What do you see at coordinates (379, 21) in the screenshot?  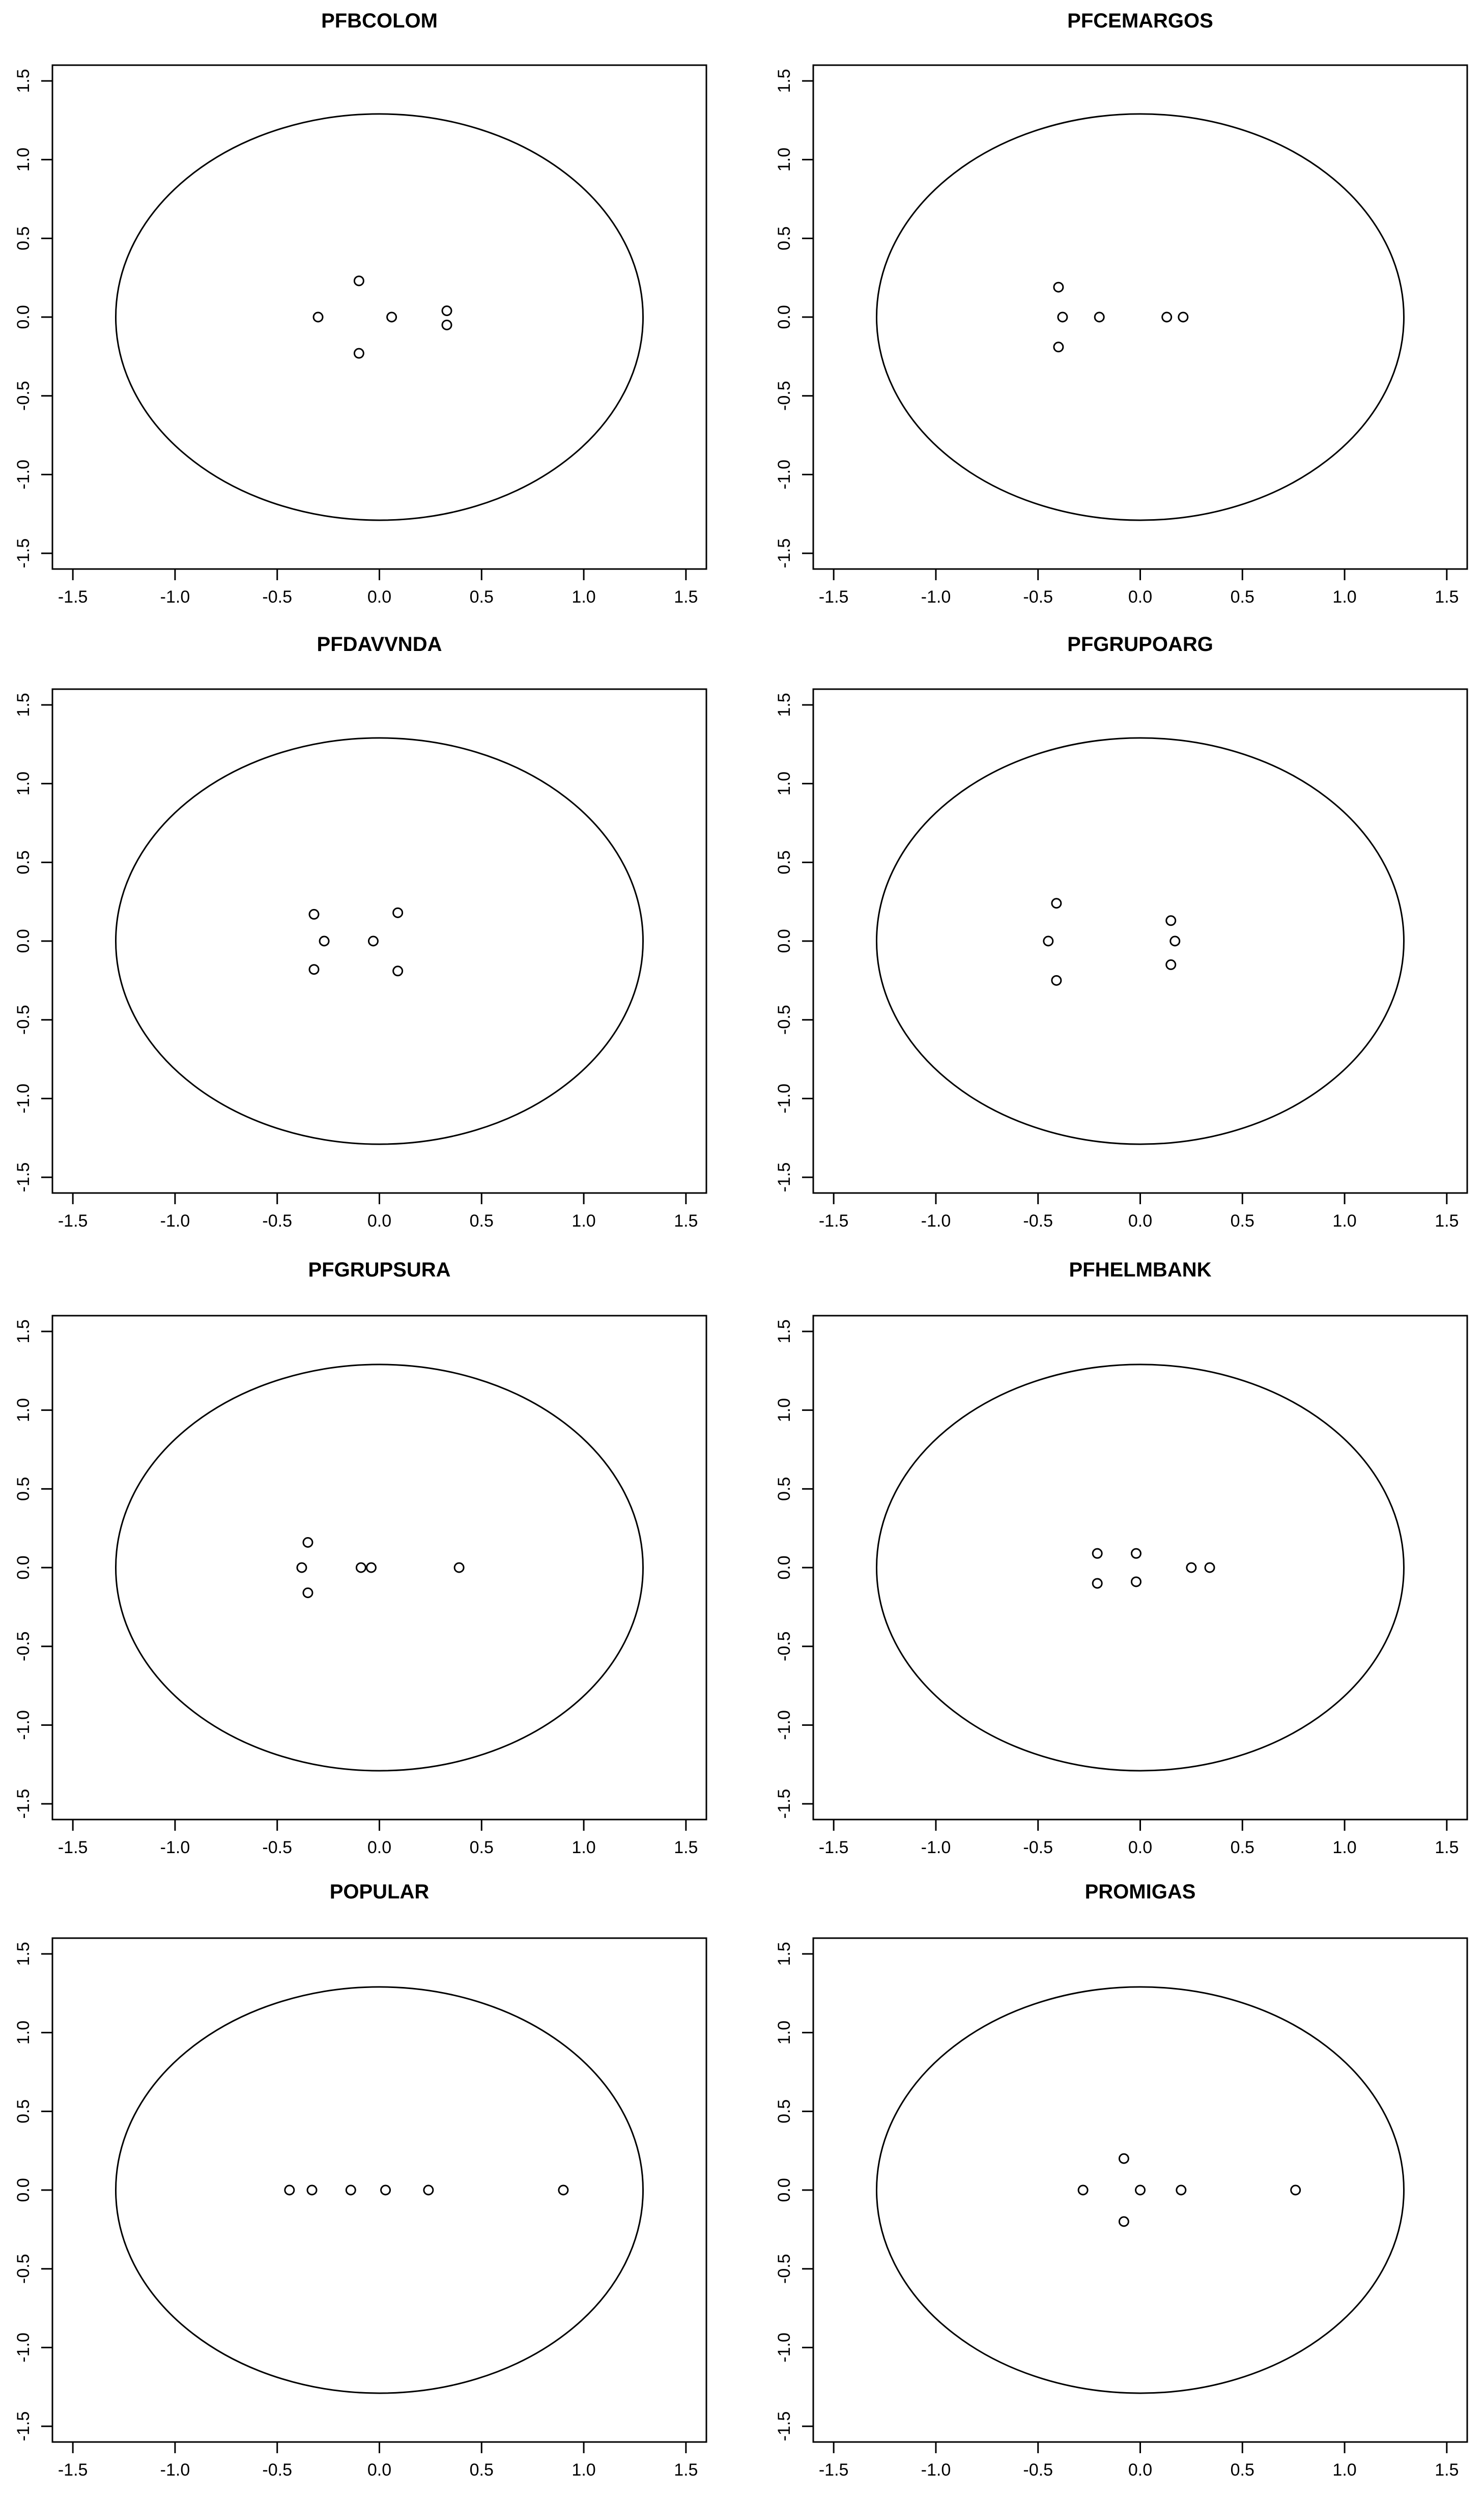 I see `chart-title: PFBCOLOM` at bounding box center [379, 21].